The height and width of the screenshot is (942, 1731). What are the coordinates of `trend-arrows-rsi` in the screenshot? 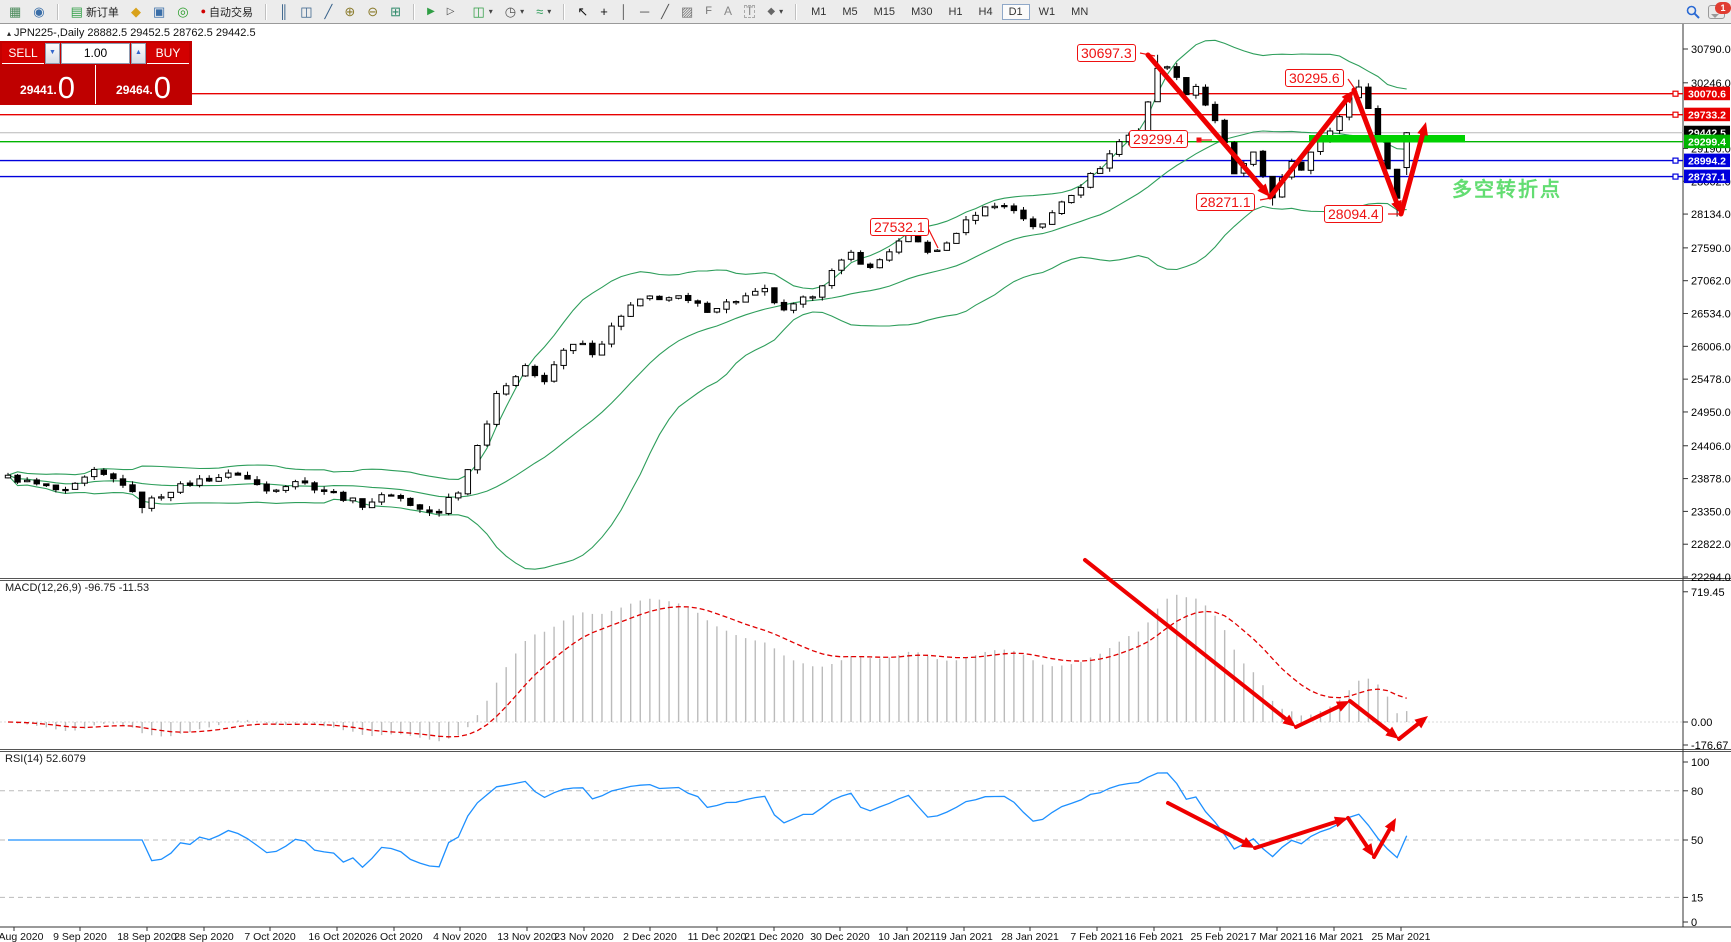 It's located at (1281, 830).